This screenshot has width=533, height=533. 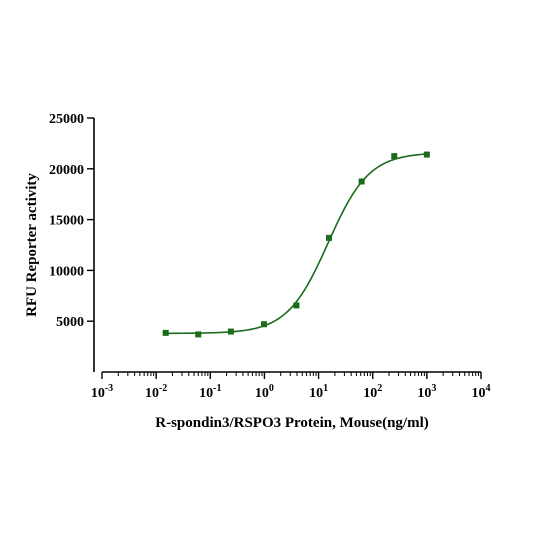 I want to click on y-tick-label: 20000, so click(x=66, y=170).